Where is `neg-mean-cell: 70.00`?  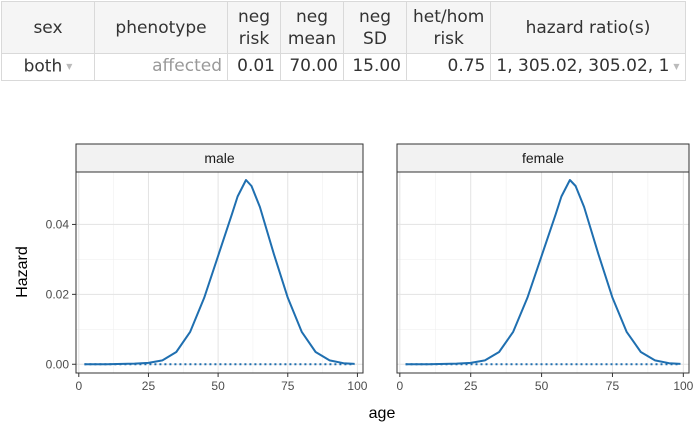 neg-mean-cell: 70.00 is located at coordinates (312, 67).